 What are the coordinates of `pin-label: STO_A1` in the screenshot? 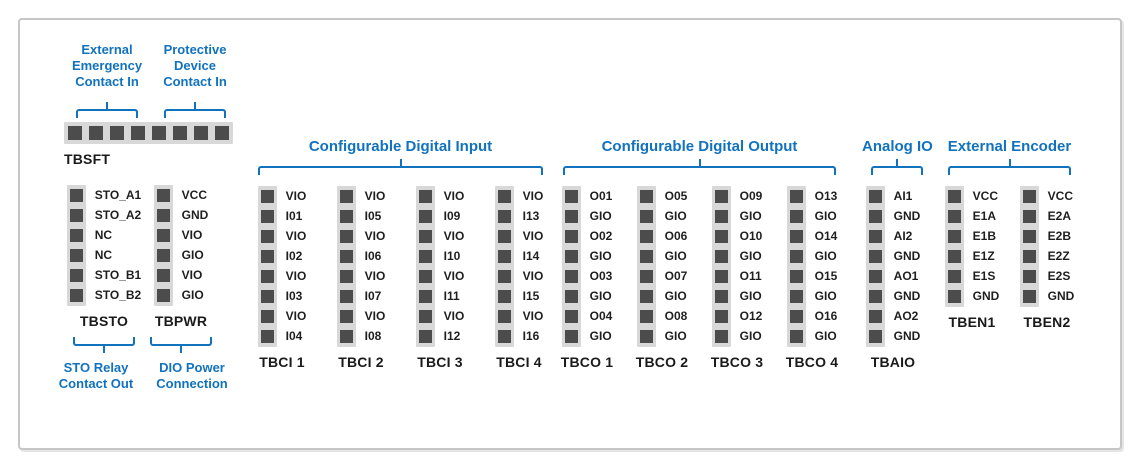 It's located at (118, 195).